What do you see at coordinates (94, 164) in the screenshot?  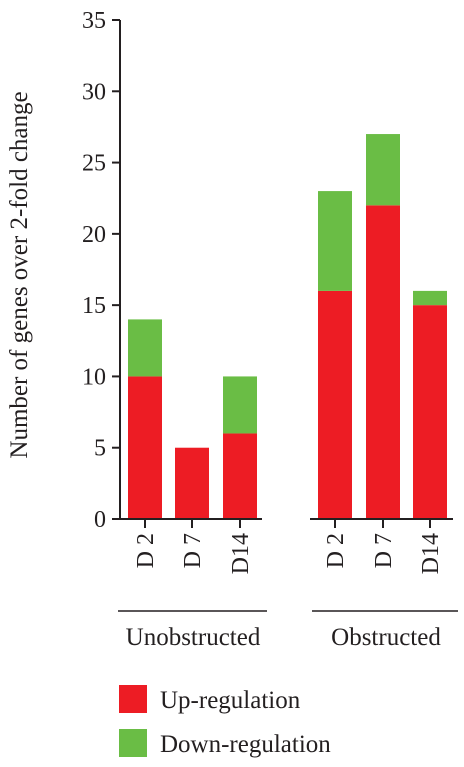 I see `y-tick-label: 25` at bounding box center [94, 164].